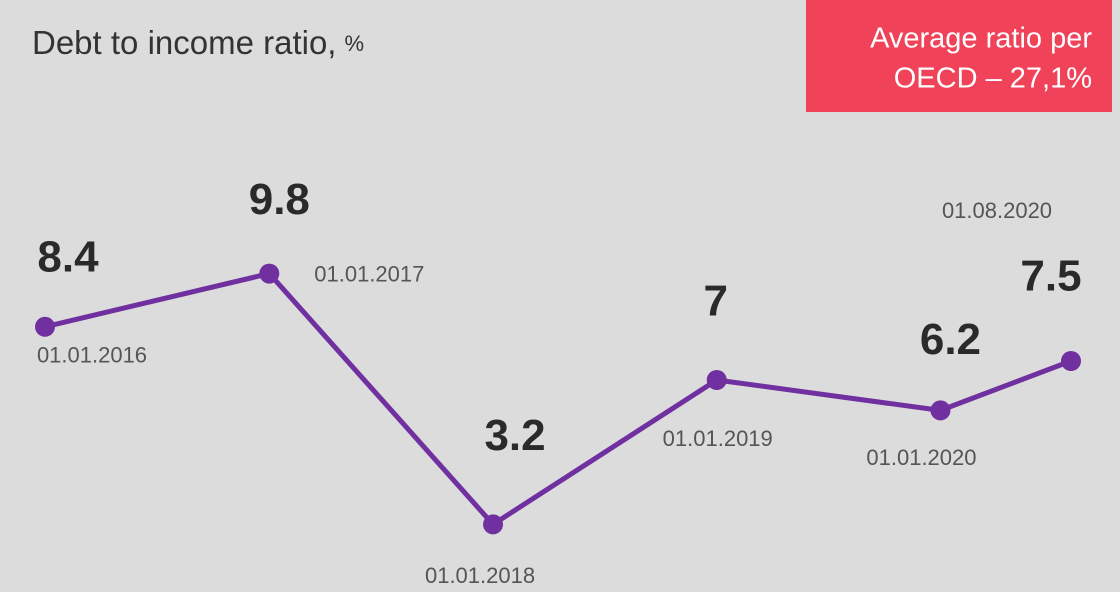  Describe the element at coordinates (480, 575) in the screenshot. I see `date-label: 01.01.2018` at that location.